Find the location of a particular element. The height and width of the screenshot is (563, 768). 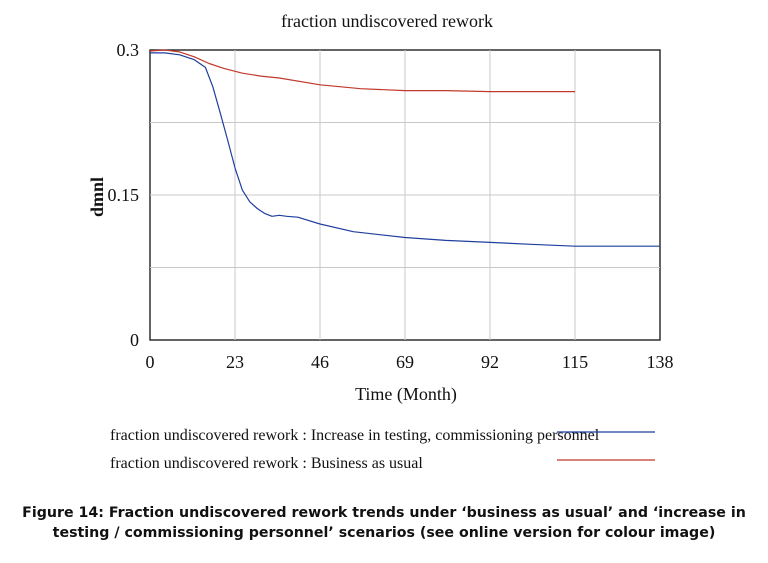

y-tick-label: 0.3 is located at coordinates (128, 50).